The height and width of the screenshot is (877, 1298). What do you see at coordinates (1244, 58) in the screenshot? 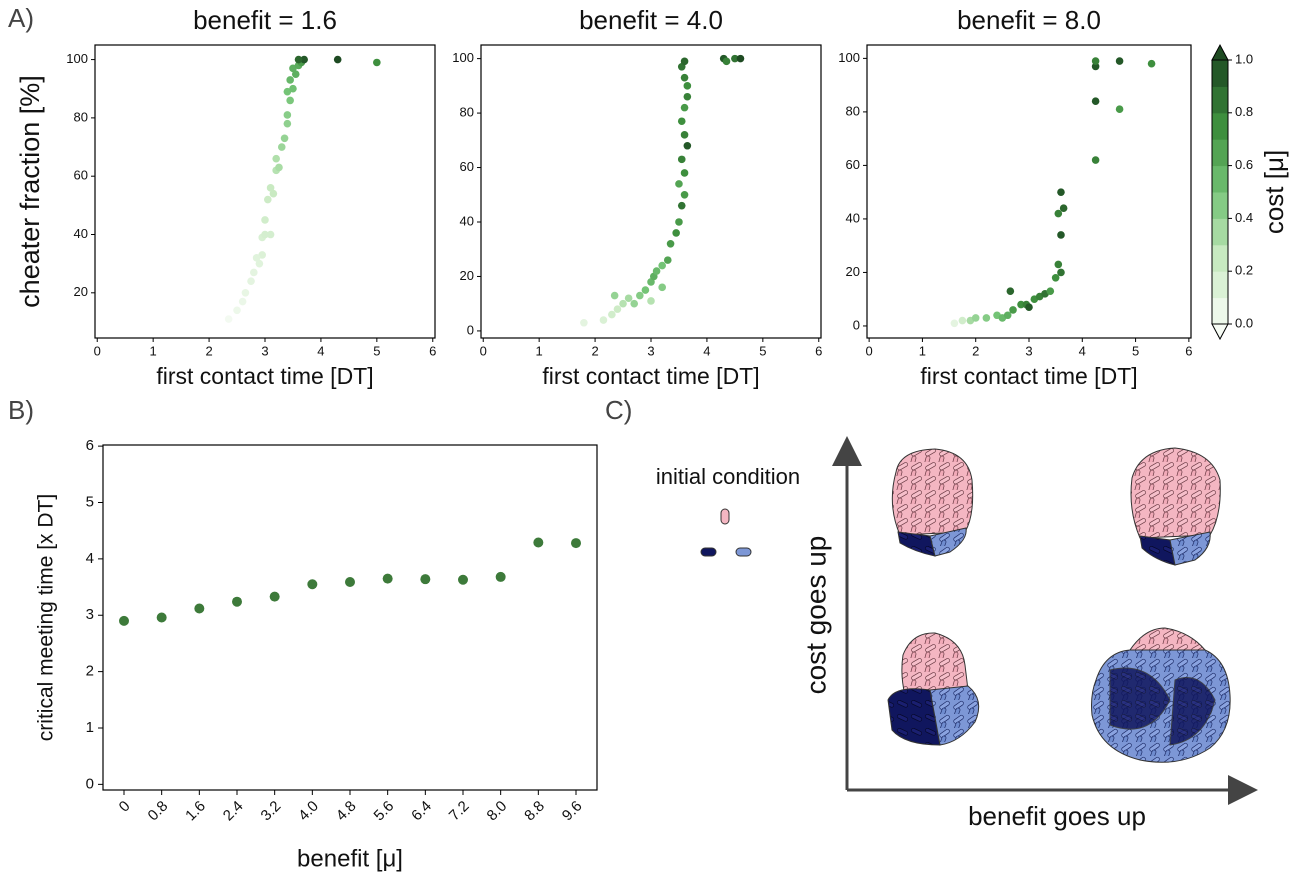
I see `colorbar-tick-label: 1.0` at bounding box center [1244, 58].